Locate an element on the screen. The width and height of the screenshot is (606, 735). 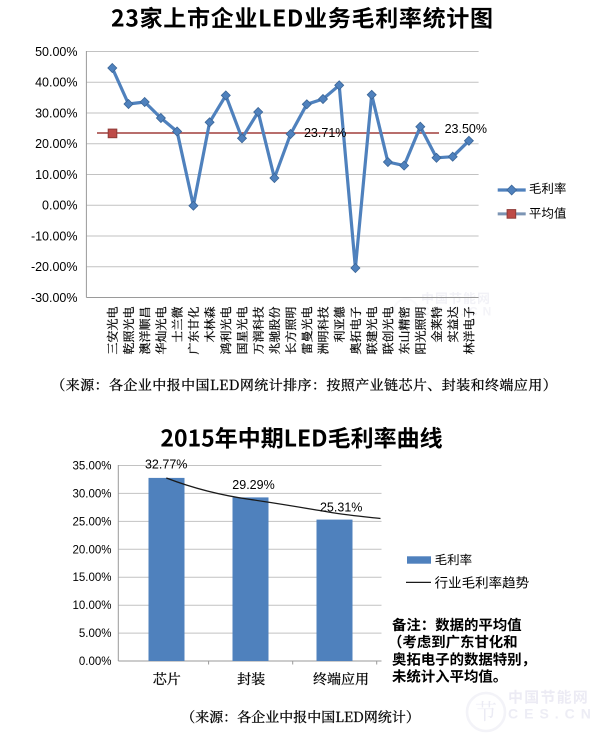
svg-text: 25.31% is located at coordinates (341, 508).